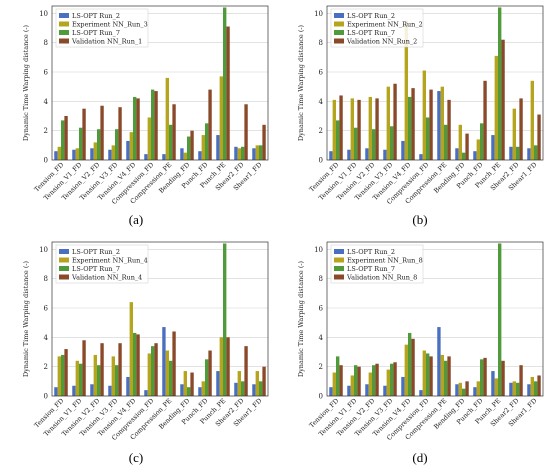 This screenshot has width=550, height=471. I want to click on y-tick-label: 6, so click(46, 309).